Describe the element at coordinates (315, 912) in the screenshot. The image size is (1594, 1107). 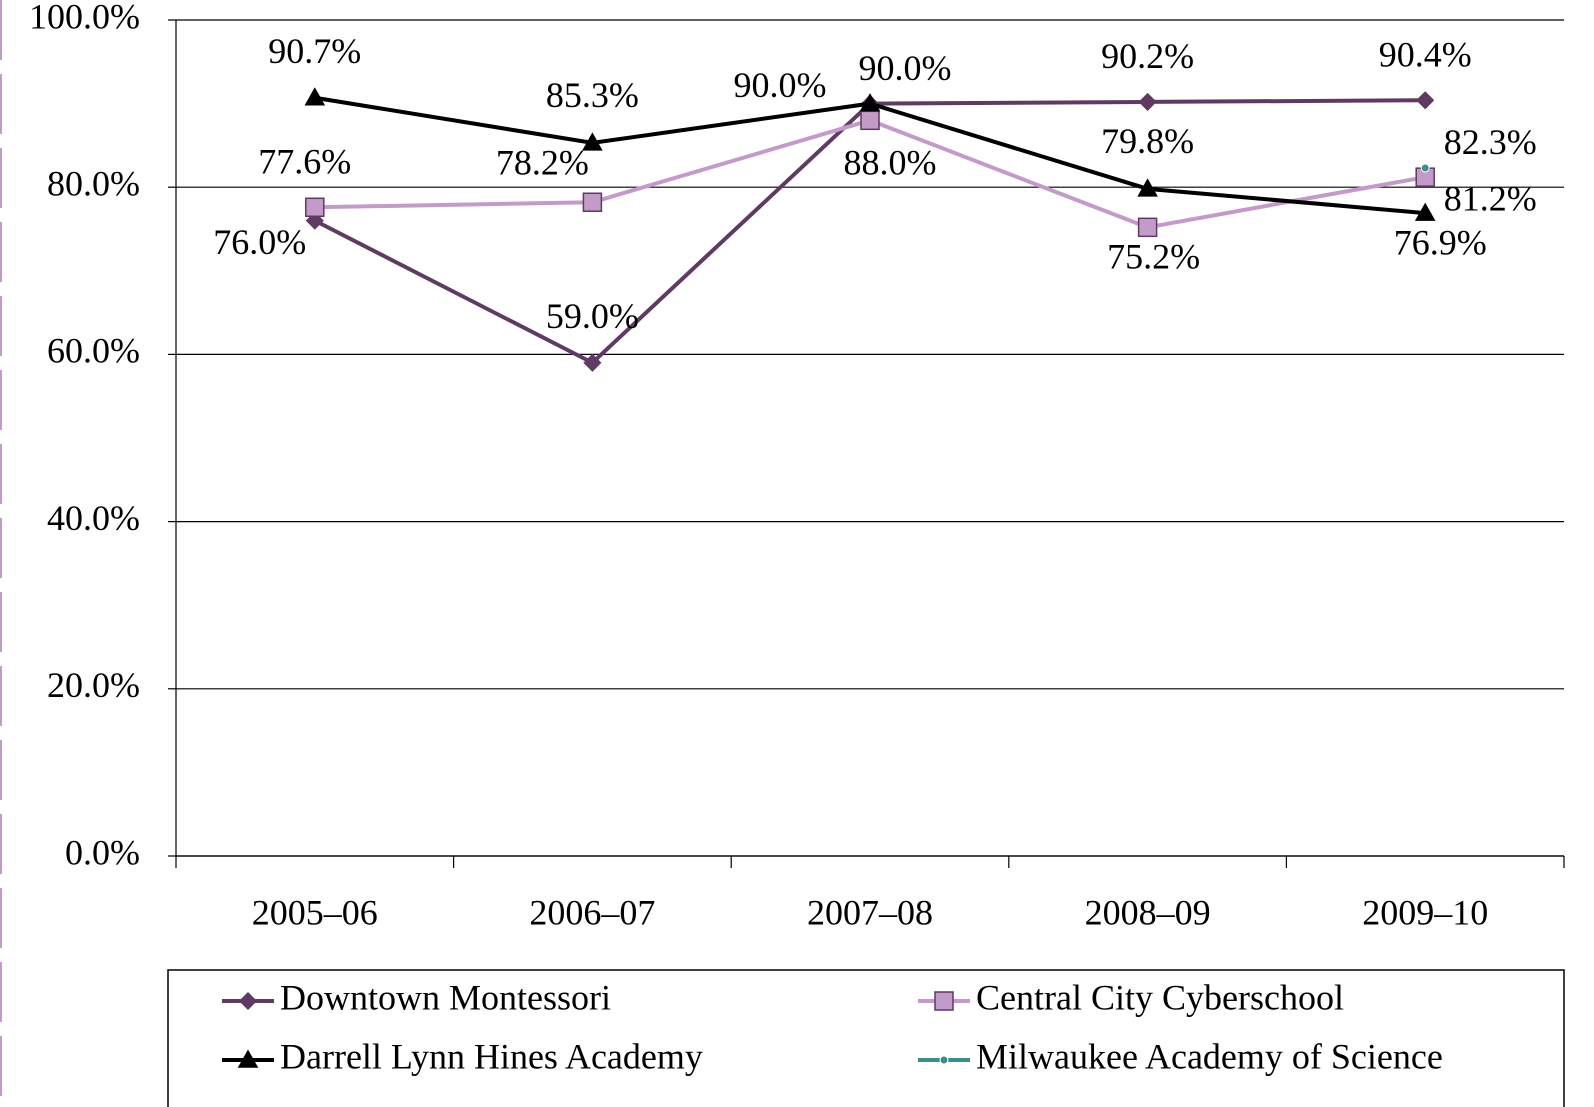
I see `x-tick-label: 2005–06` at that location.